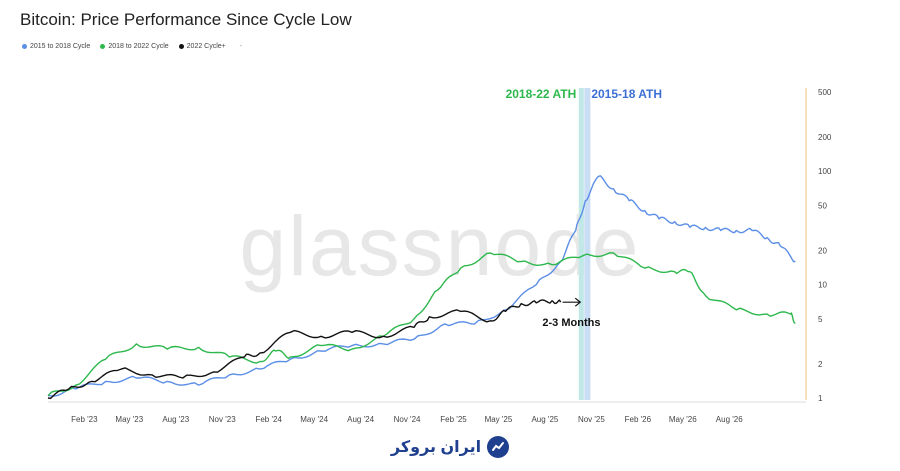 The image size is (900, 471). Describe the element at coordinates (181, 46) in the screenshot. I see `legend-dot-2022` at that location.